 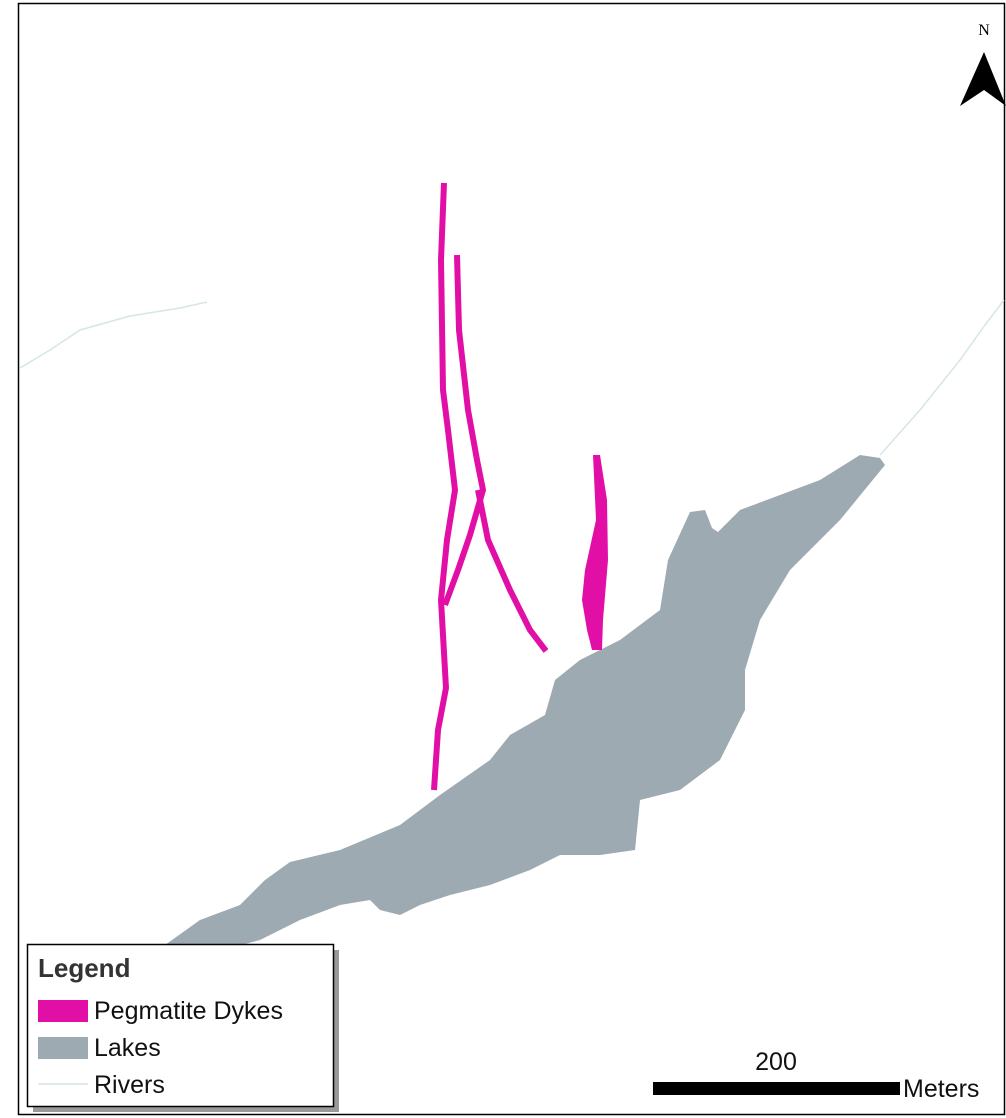 What do you see at coordinates (127, 1048) in the screenshot?
I see `legend-label: Lakes` at bounding box center [127, 1048].